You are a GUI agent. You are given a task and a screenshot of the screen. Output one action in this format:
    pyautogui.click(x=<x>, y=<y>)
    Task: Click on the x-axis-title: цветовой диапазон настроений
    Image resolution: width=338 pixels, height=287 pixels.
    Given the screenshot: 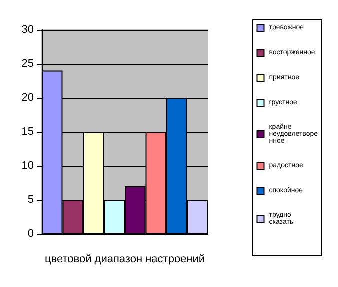 What is the action you would take?
    pyautogui.click(x=125, y=260)
    